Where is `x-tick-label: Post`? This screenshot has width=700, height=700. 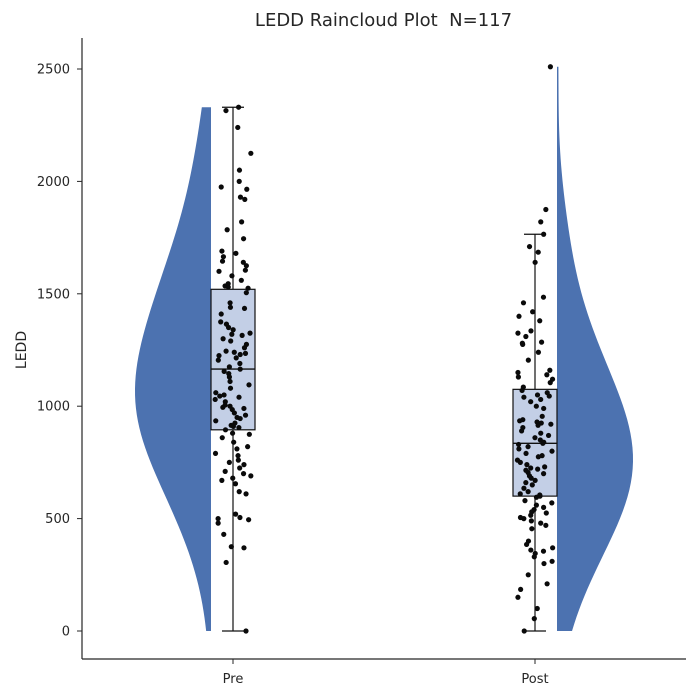
x-tick-label: Post is located at coordinates (534, 679).